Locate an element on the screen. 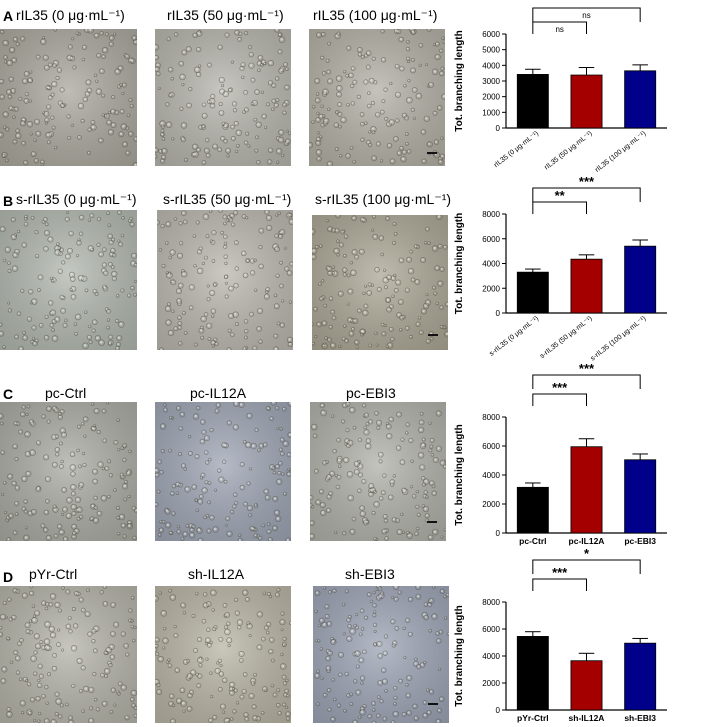 Image resolution: width=709 pixels, height=727 pixels. image-title: rIL35 (100 μg·mL⁻¹) is located at coordinates (375, 15).